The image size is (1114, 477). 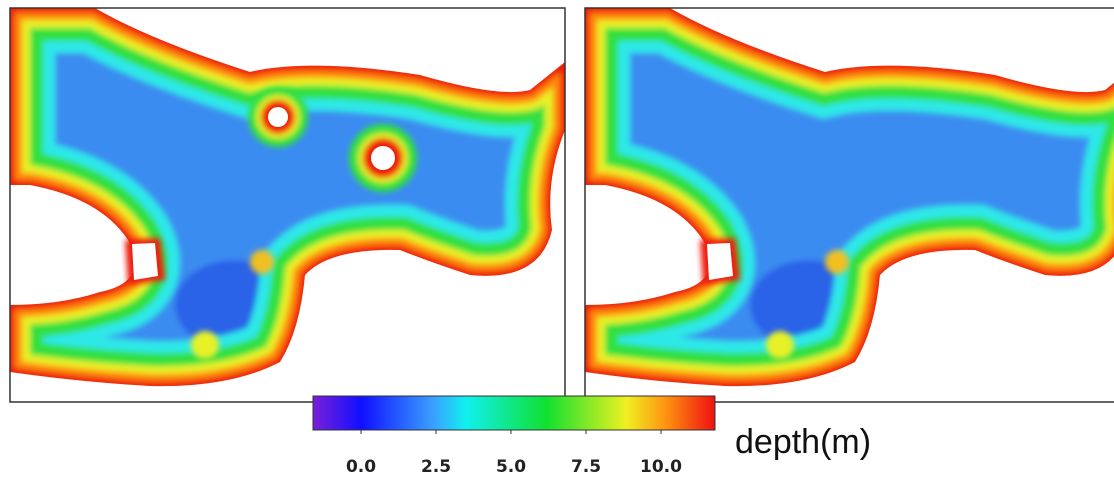 What do you see at coordinates (436, 467) in the screenshot?
I see `colorbar-tick-label: 2.5` at bounding box center [436, 467].